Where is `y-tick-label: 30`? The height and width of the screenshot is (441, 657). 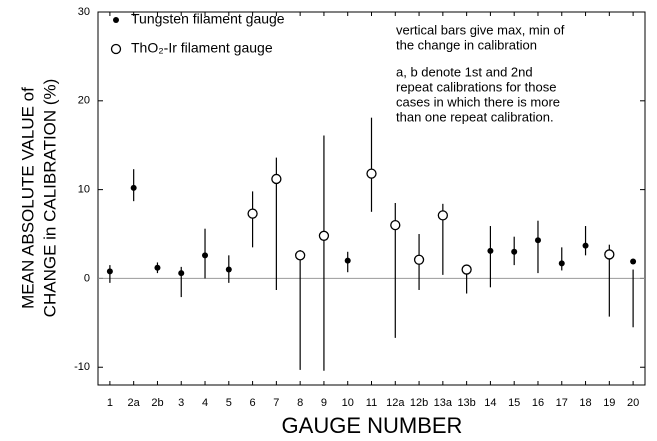 y-tick-label: 30 is located at coordinates (84, 12).